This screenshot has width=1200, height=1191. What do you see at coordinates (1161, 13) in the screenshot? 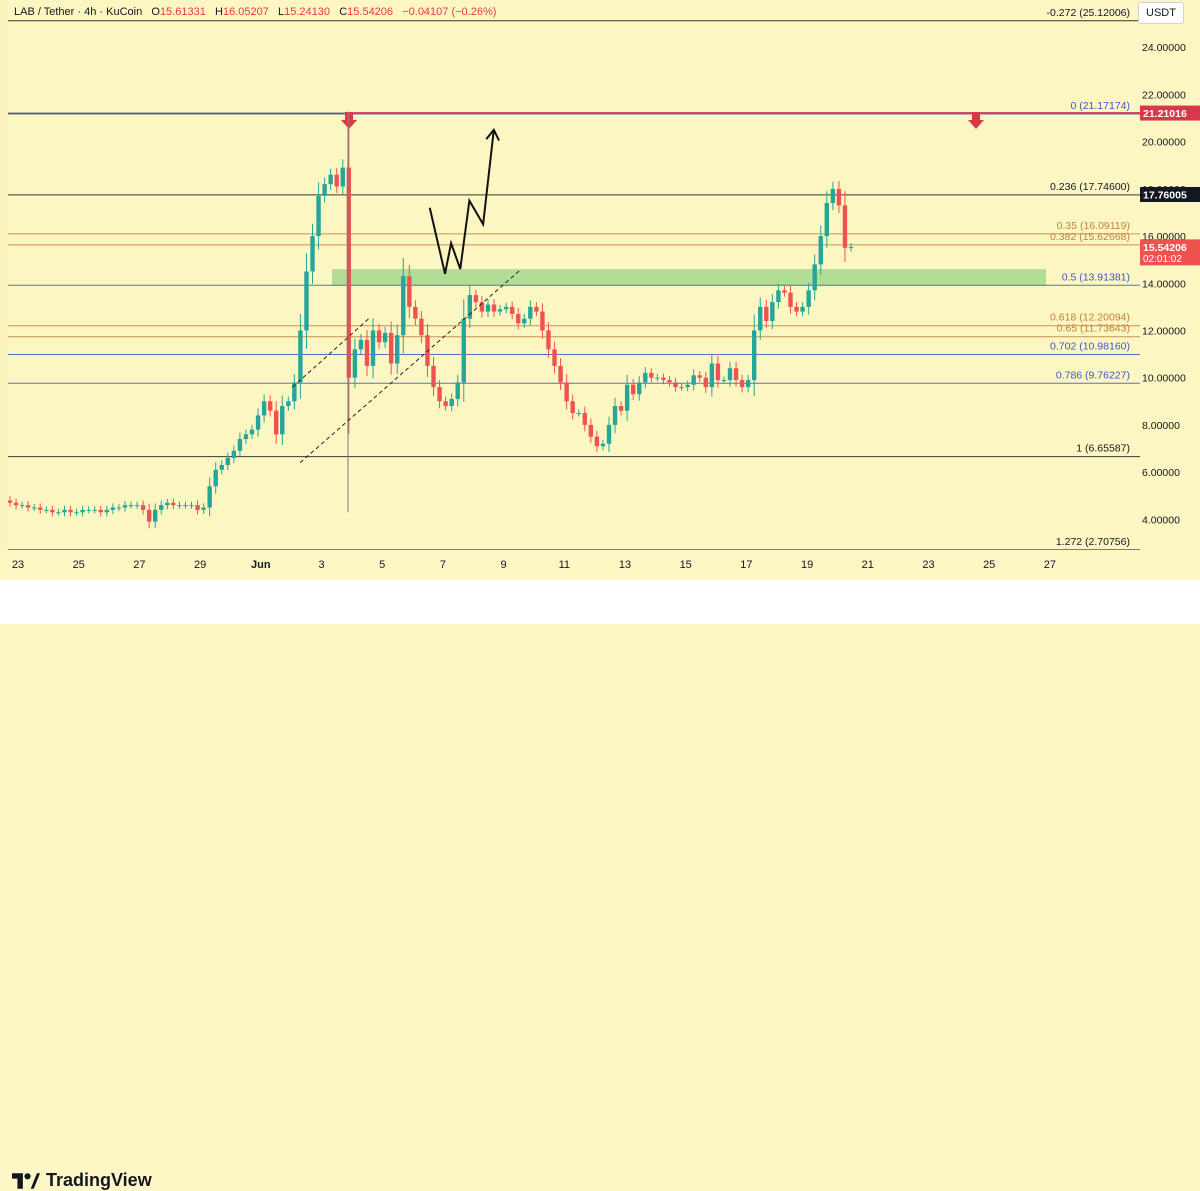
I see `currency-button: USDT` at bounding box center [1161, 13].